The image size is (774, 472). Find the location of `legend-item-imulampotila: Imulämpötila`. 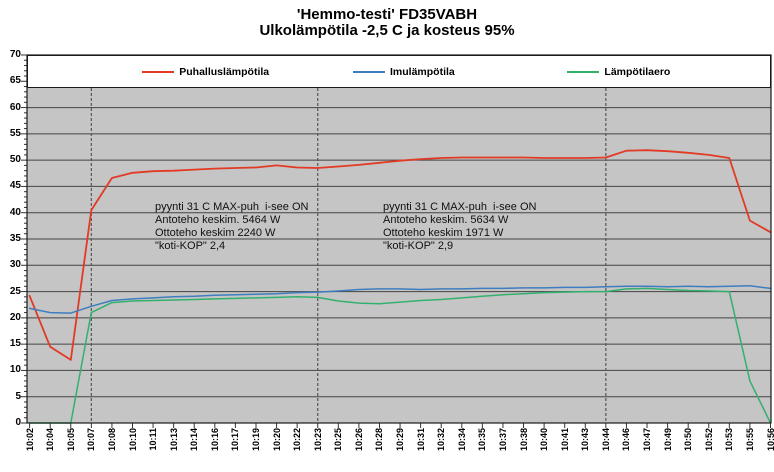

legend-item-imulampotila: Imulämpötila is located at coordinates (403, 71).